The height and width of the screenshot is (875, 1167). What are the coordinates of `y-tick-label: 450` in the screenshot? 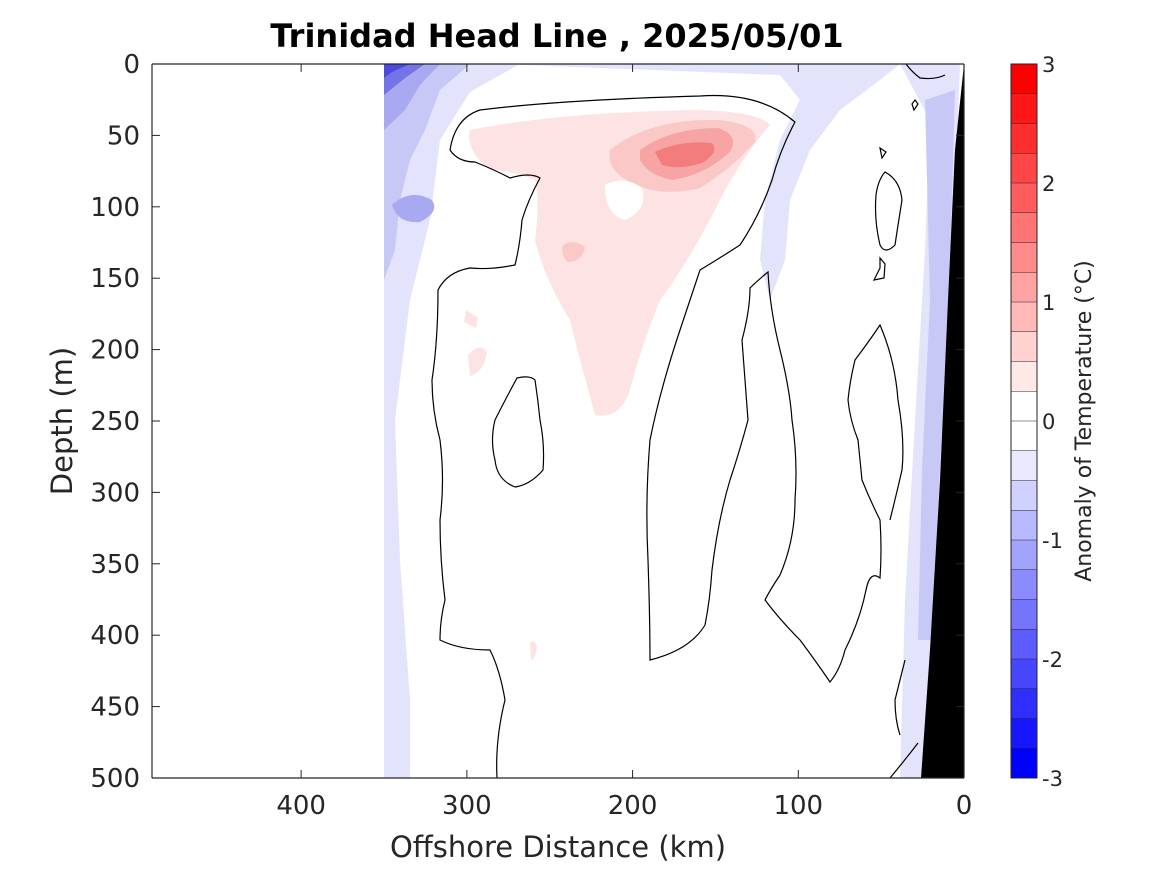 It's located at (115, 708).